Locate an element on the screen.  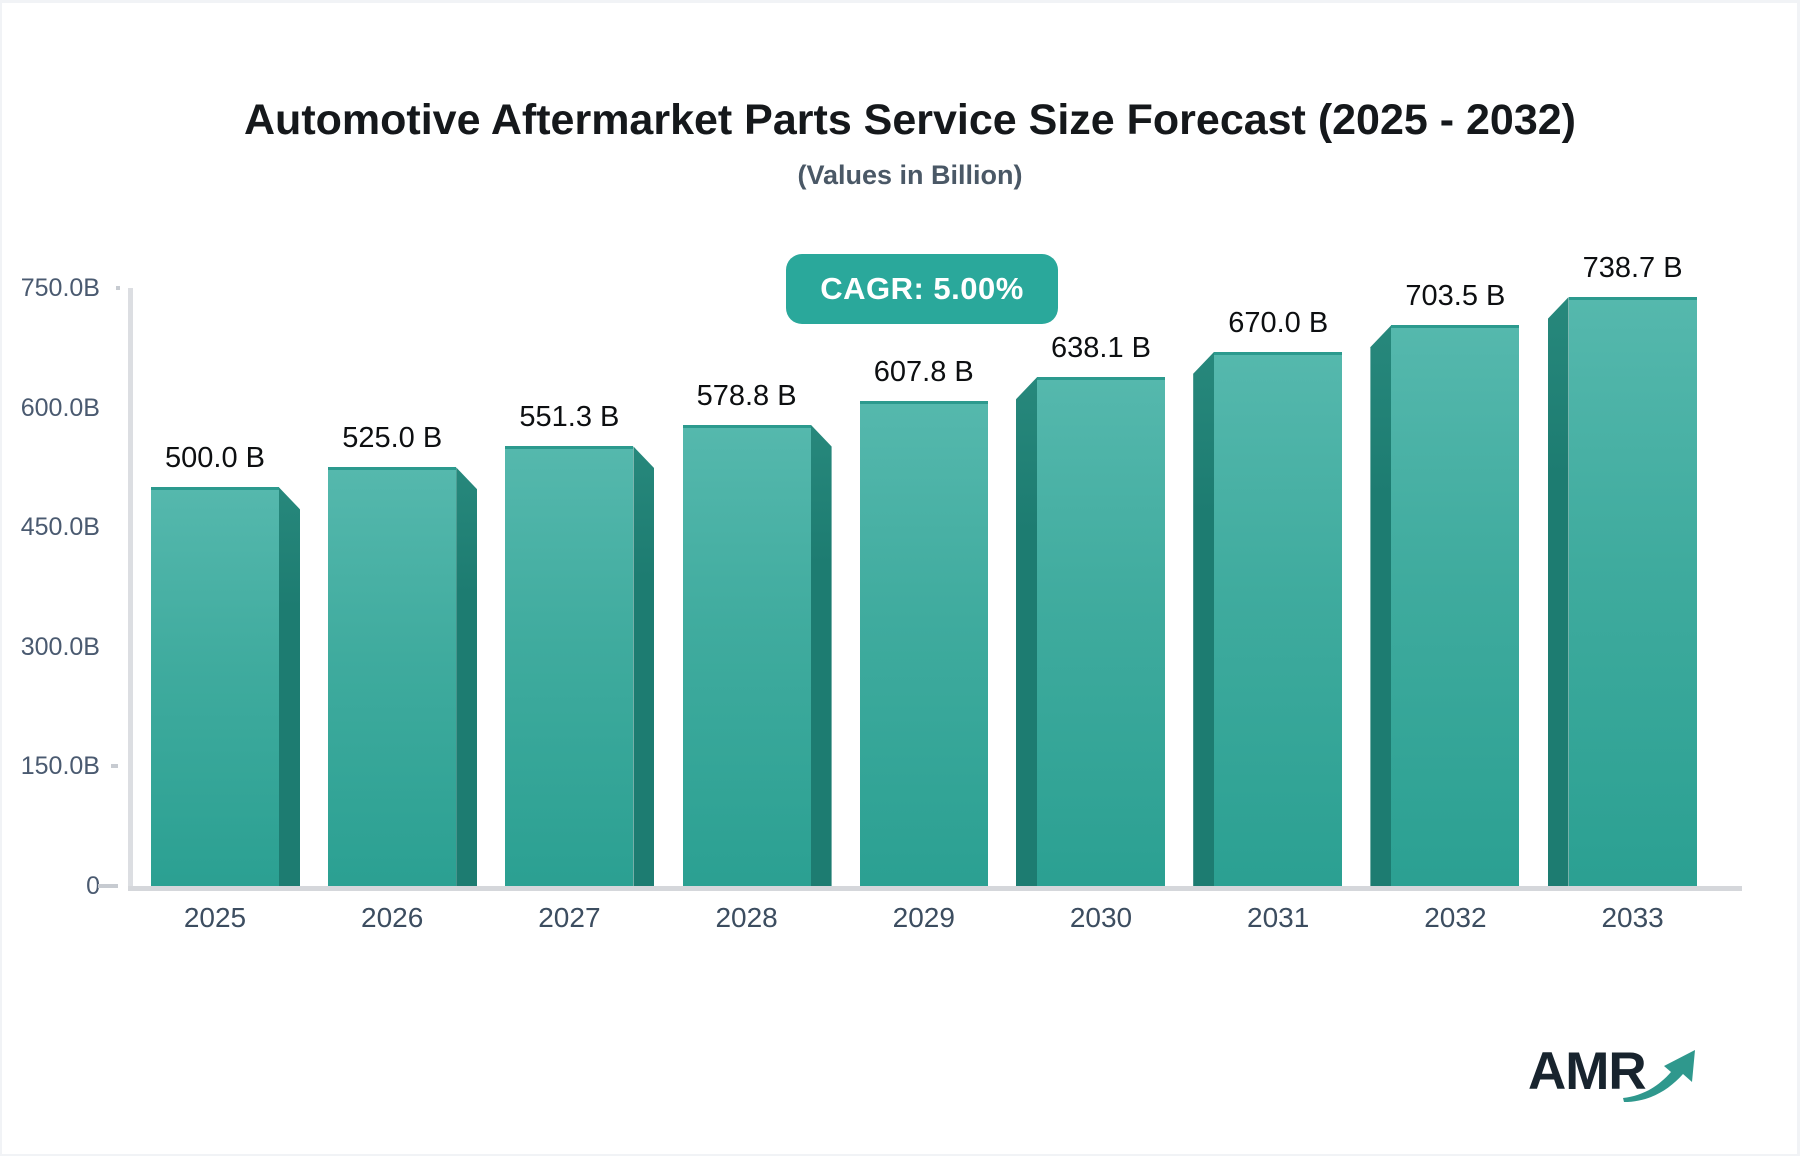
x-axis-label-2028: 2028 is located at coordinates (746, 917).